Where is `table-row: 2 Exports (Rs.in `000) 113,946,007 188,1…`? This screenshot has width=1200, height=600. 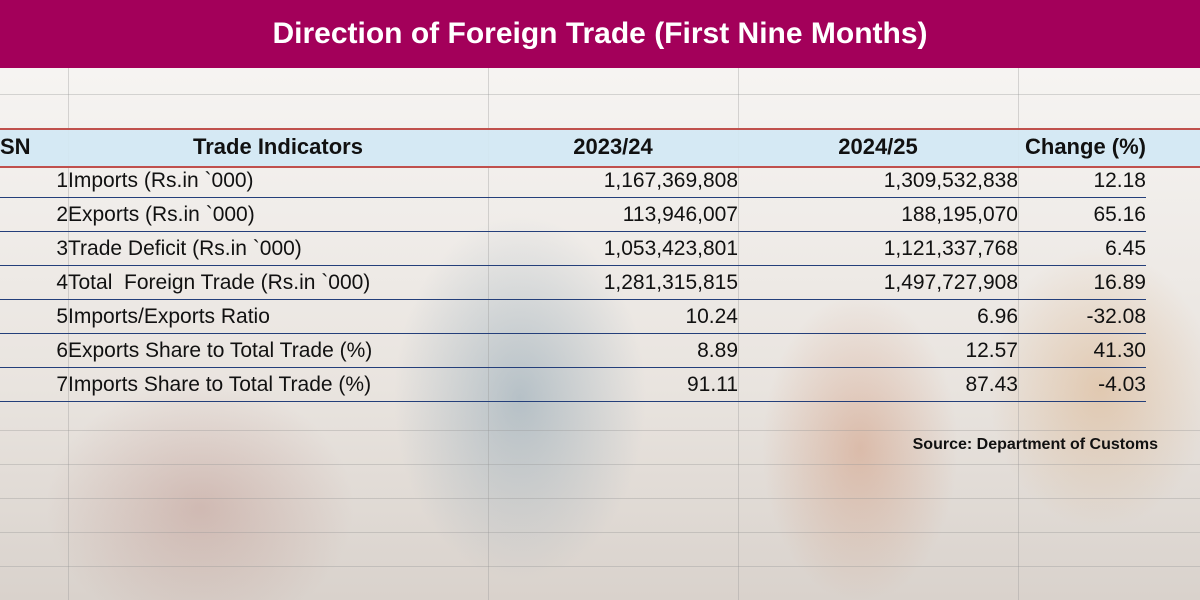
table-row: 2 Exports (Rs.in `000) 113,946,007 188,1… is located at coordinates (573, 214).